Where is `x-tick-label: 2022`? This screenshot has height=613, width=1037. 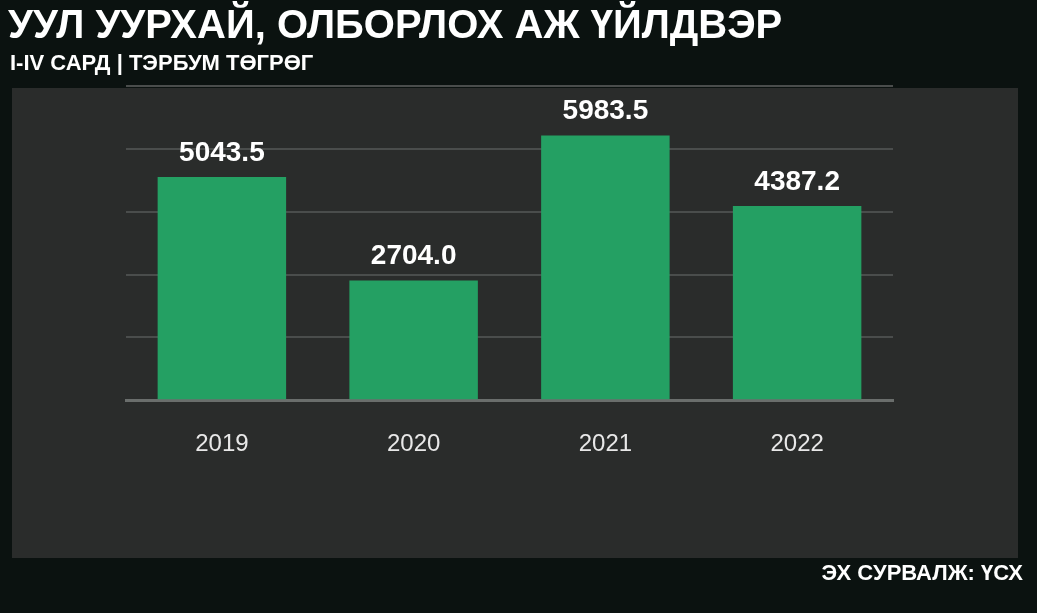 x-tick-label: 2022 is located at coordinates (797, 443).